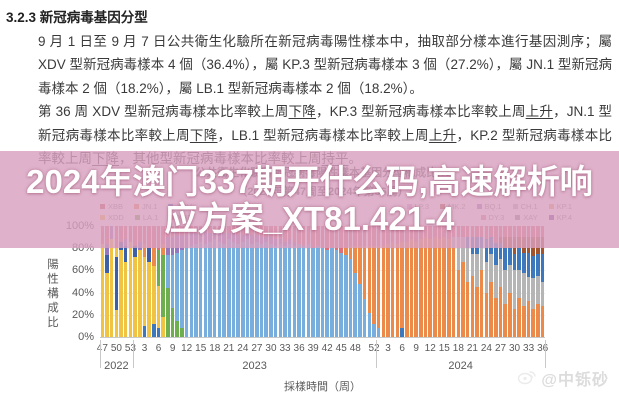 Image resolution: width=619 pixels, height=400 pixels. What do you see at coordinates (144, 348) in the screenshot?
I see `x-tick-label: 3` at bounding box center [144, 348].